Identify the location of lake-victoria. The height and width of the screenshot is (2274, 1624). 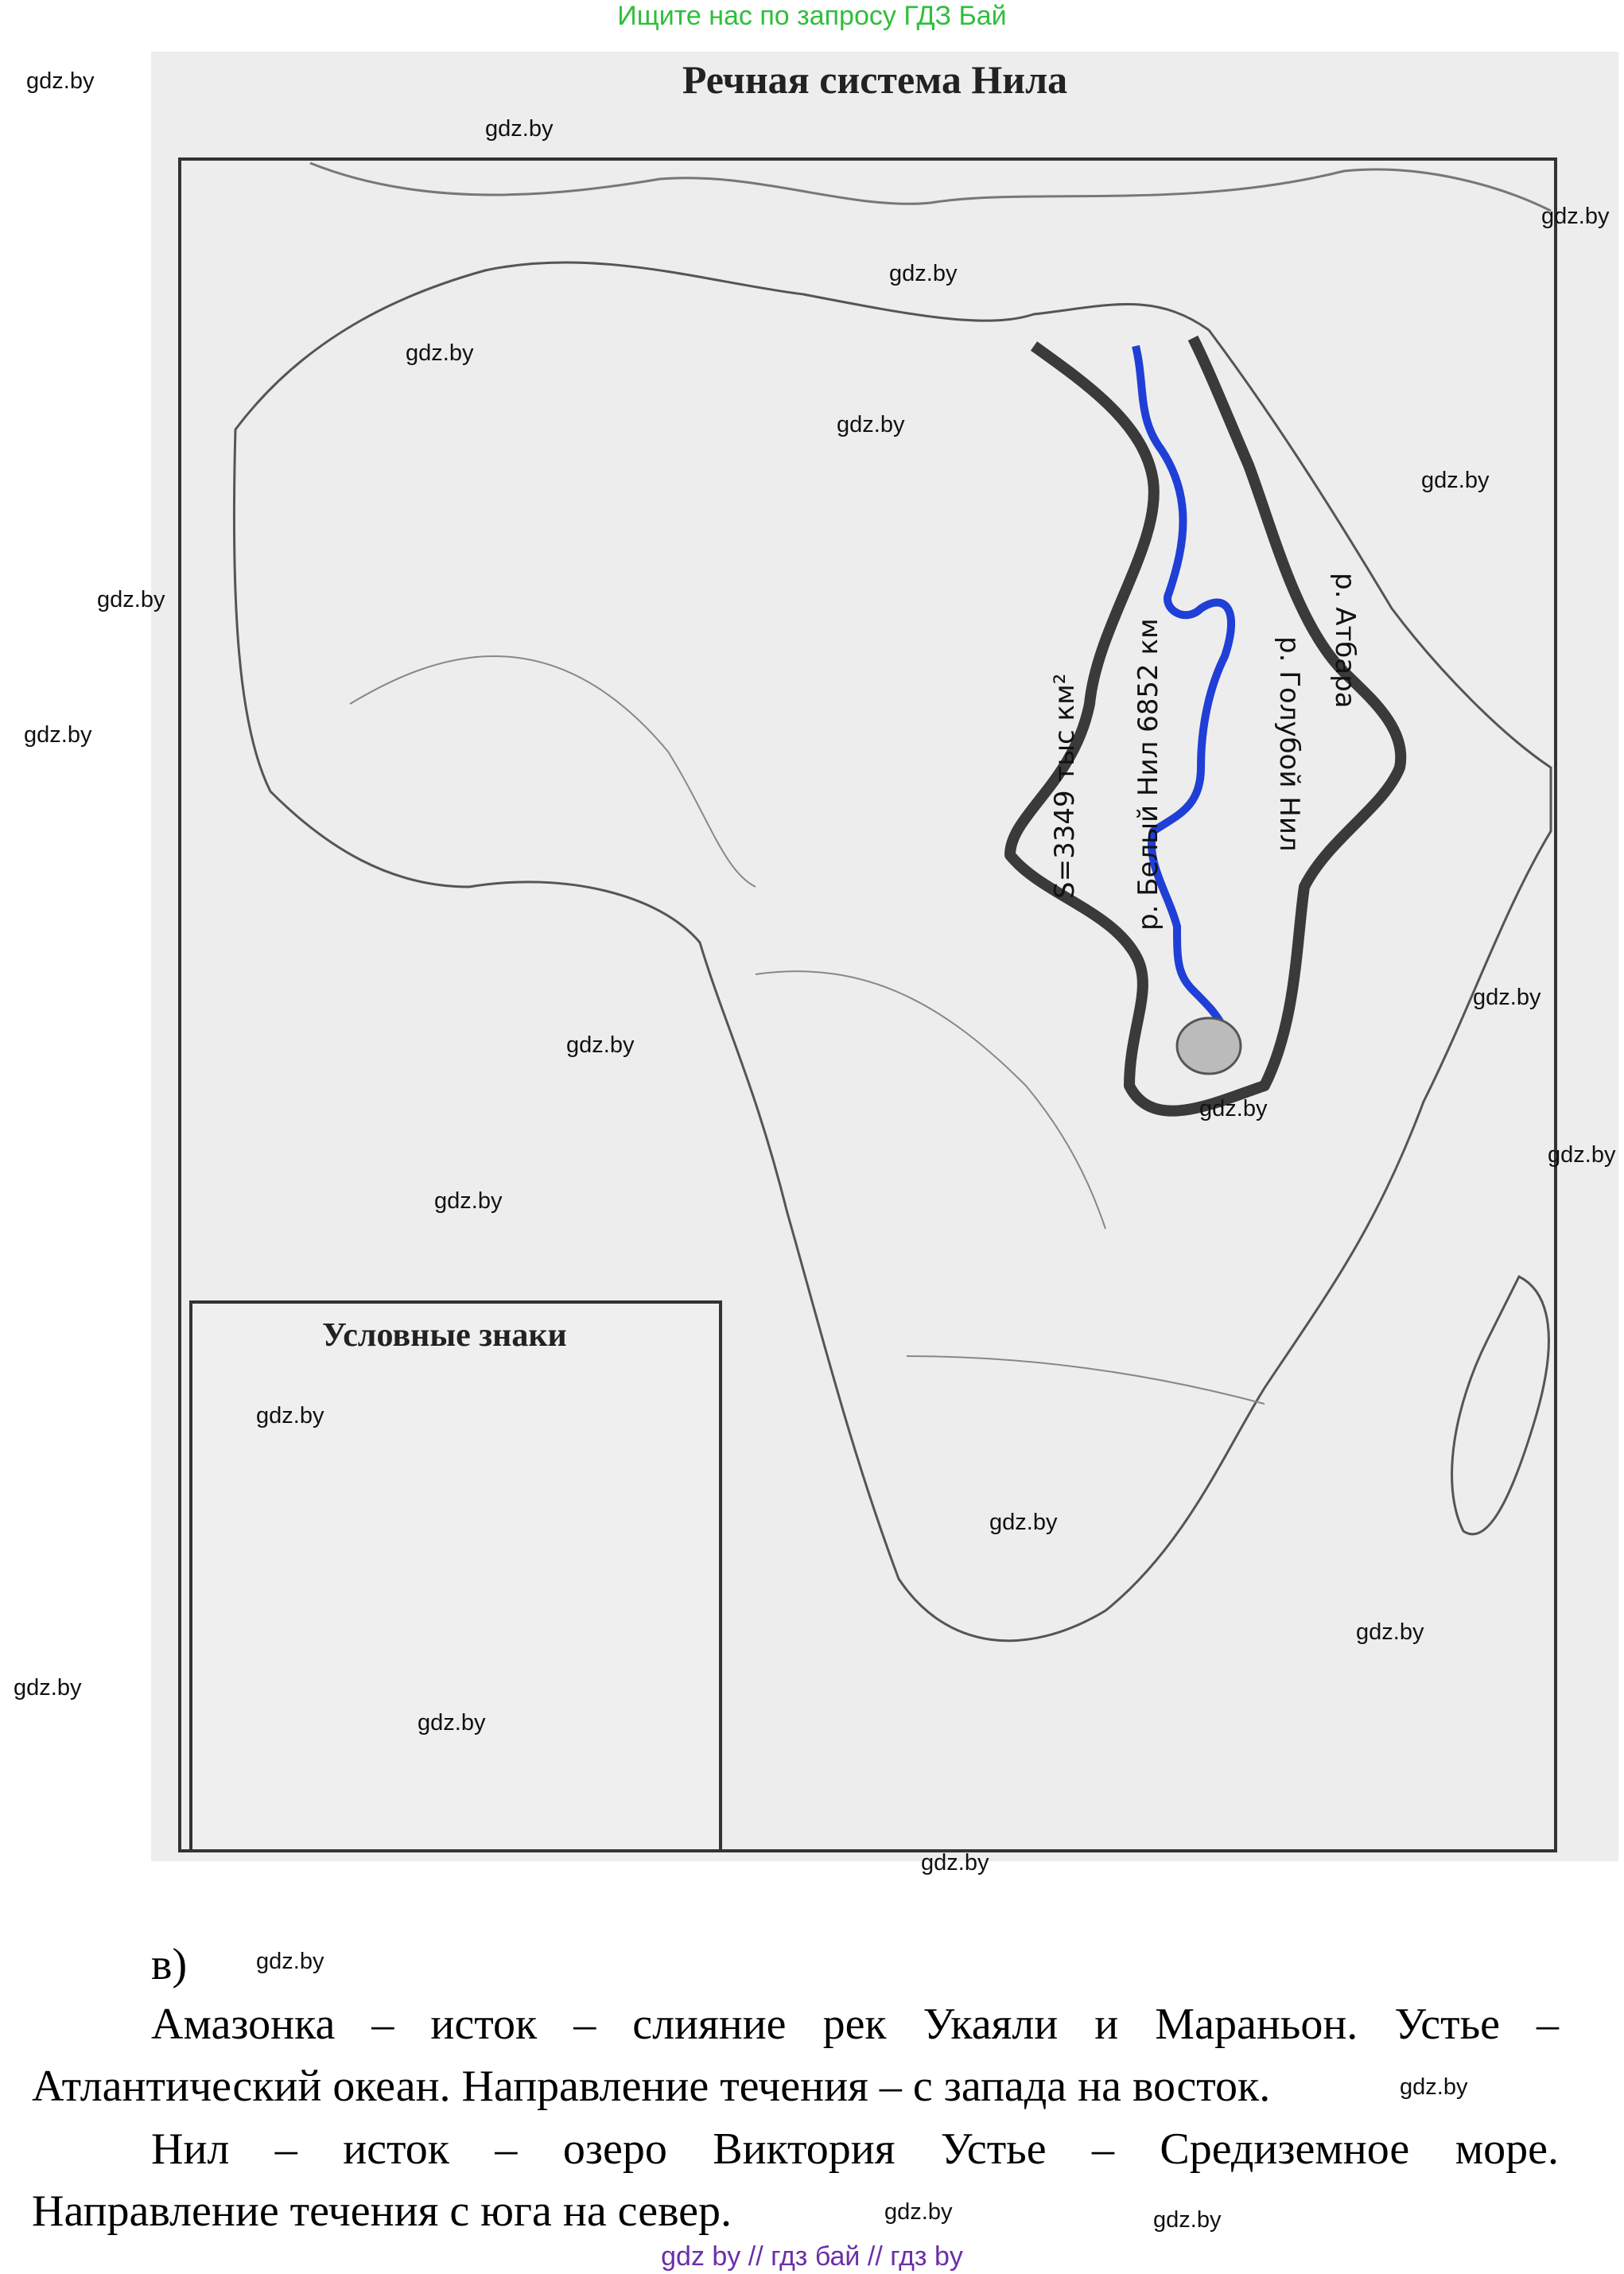
(1208, 1045).